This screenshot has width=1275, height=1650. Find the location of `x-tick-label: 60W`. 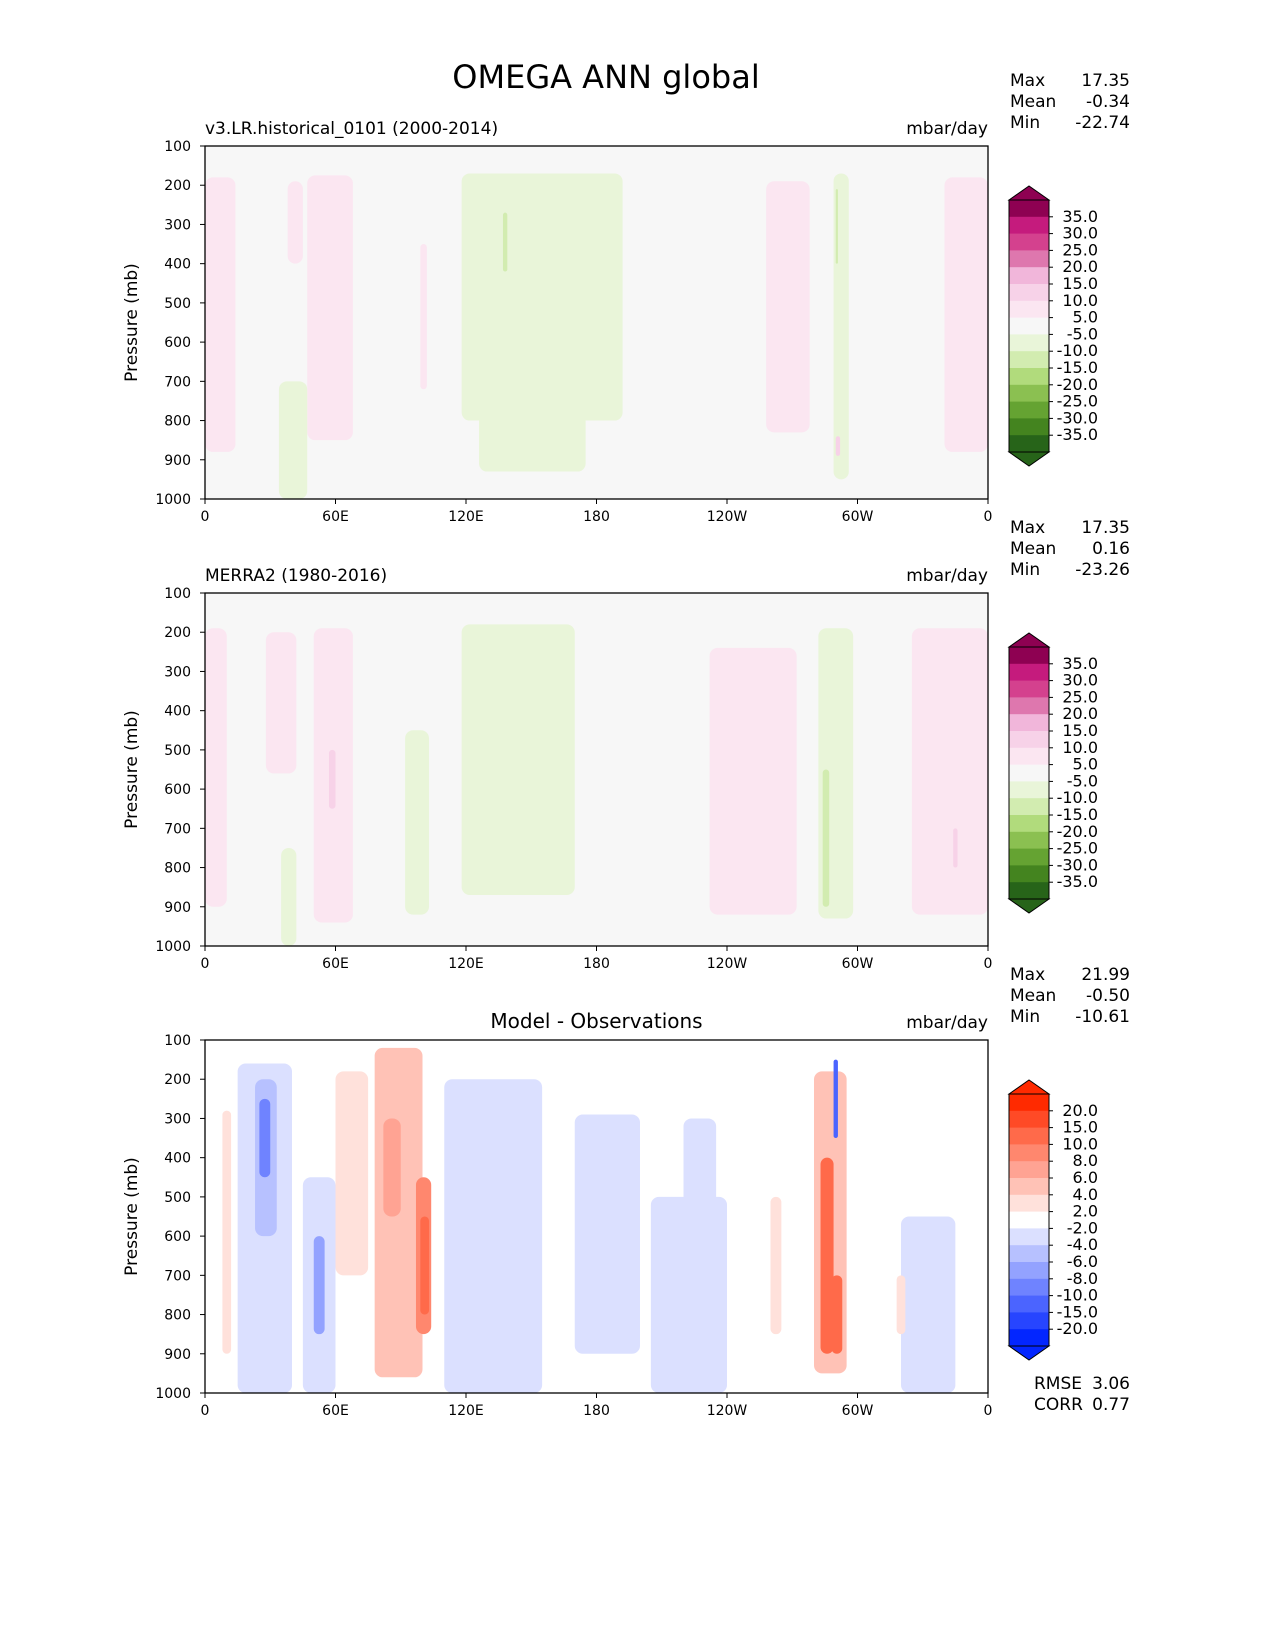

x-tick-label: 60W is located at coordinates (858, 517).